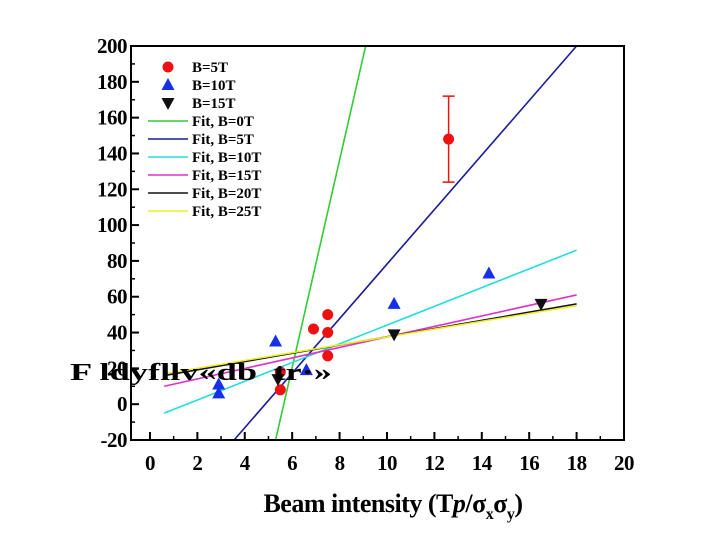 Image resolution: width=720 pixels, height=540 pixels. What do you see at coordinates (226, 194) in the screenshot?
I see `legend-label: Fit, B=20T` at bounding box center [226, 194].